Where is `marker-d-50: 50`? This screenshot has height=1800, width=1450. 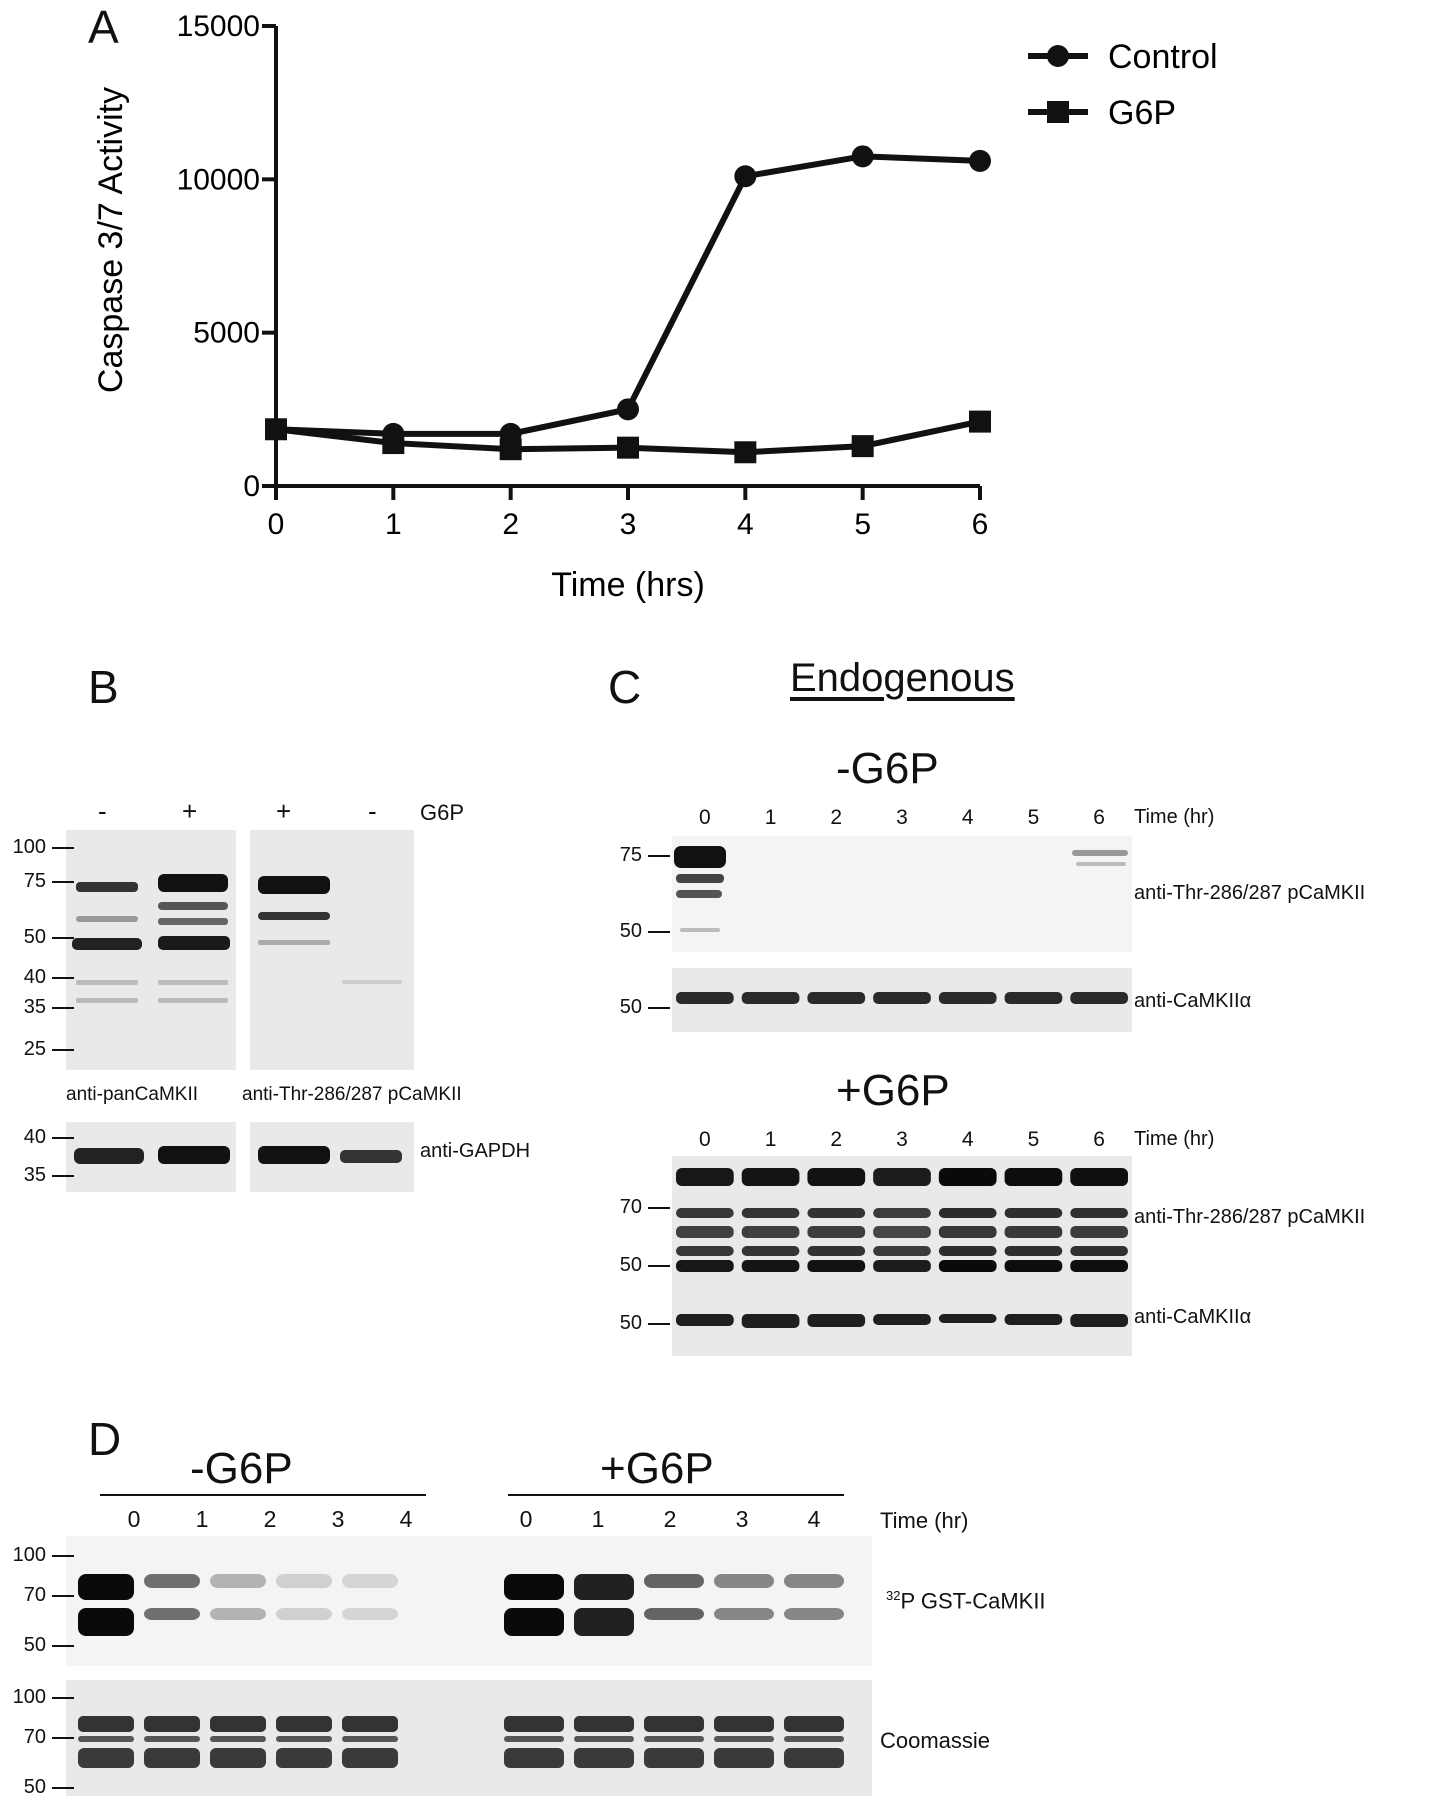
marker-d-50: 50 is located at coordinates (34, 1645).